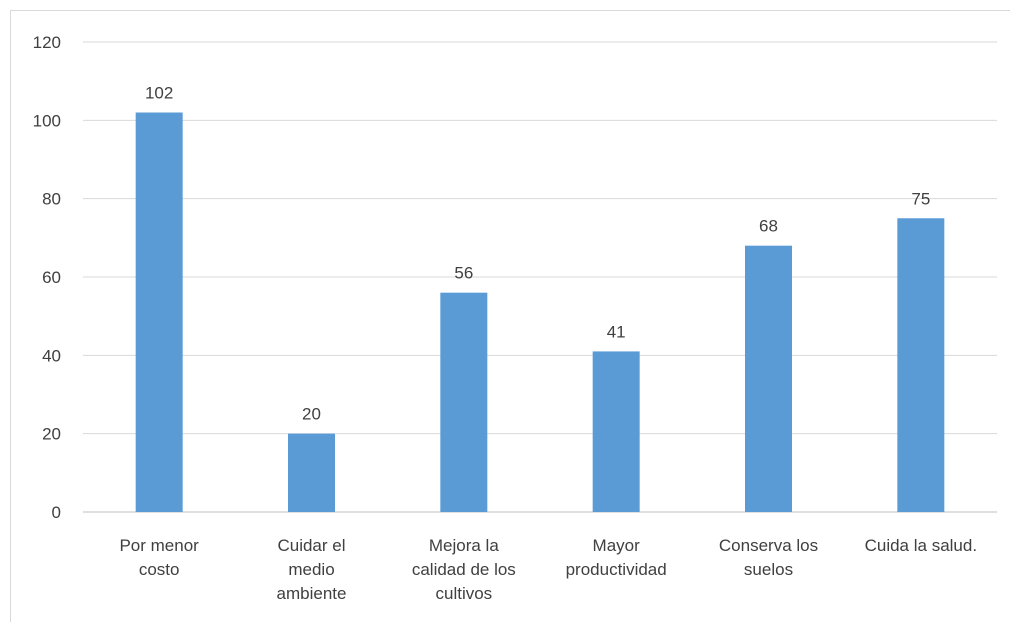 The width and height of the screenshot is (1013, 631). What do you see at coordinates (464, 569) in the screenshot?
I see `x-tick-label: Mejora la calidad de los cultivos` at bounding box center [464, 569].